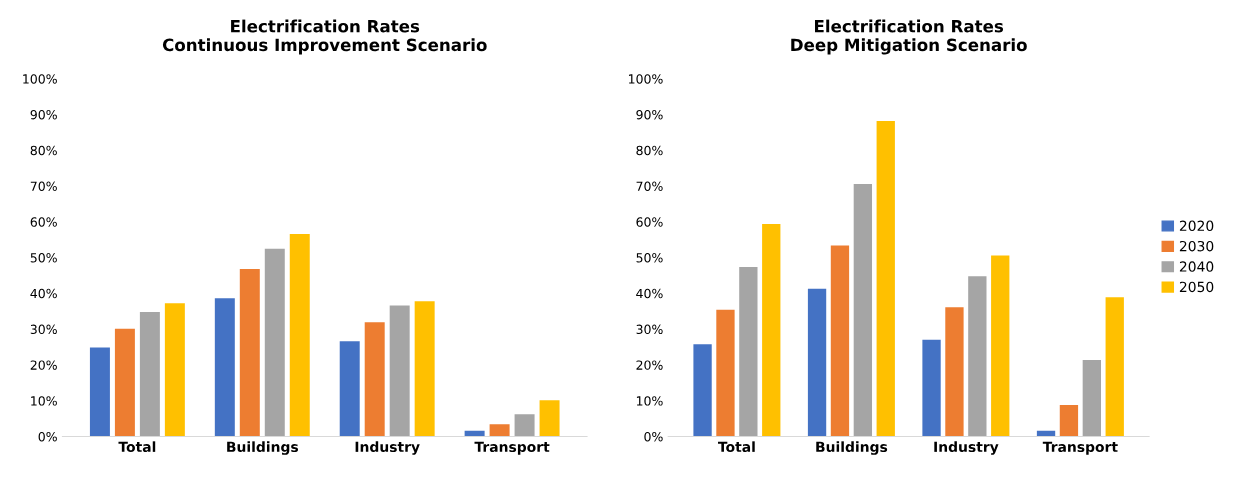 The height and width of the screenshot is (477, 1249). I want to click on chart-title: Electrification Rates Continuous Improvement Scenario, so click(324, 37).